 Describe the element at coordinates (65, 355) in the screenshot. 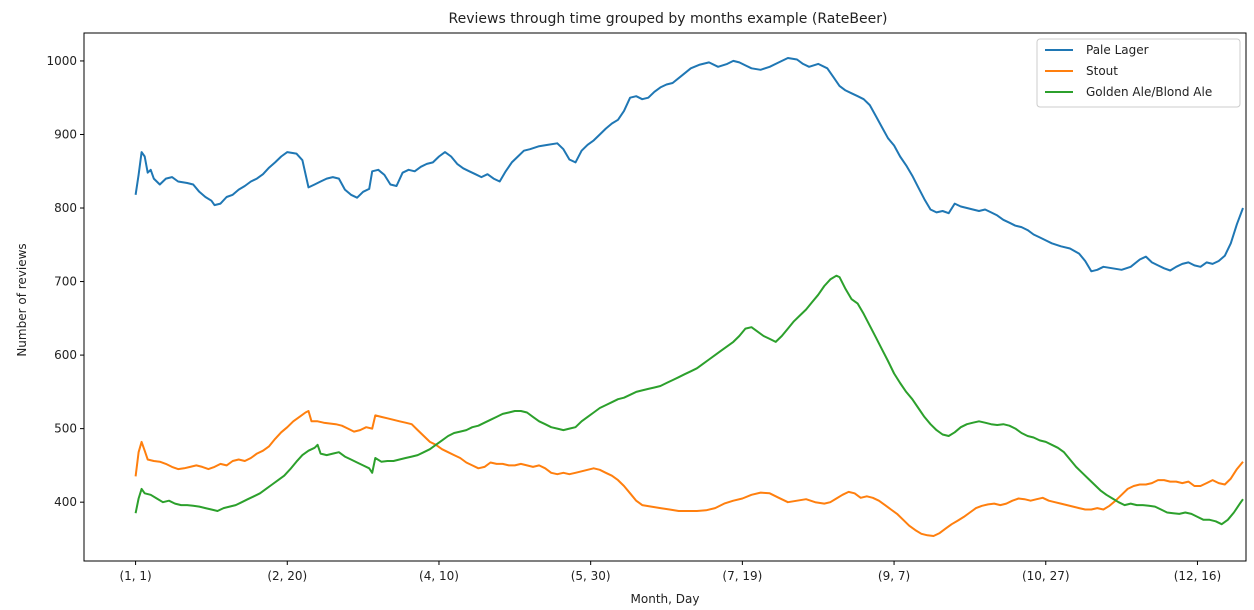

I see `y-tick-label: 600` at that location.